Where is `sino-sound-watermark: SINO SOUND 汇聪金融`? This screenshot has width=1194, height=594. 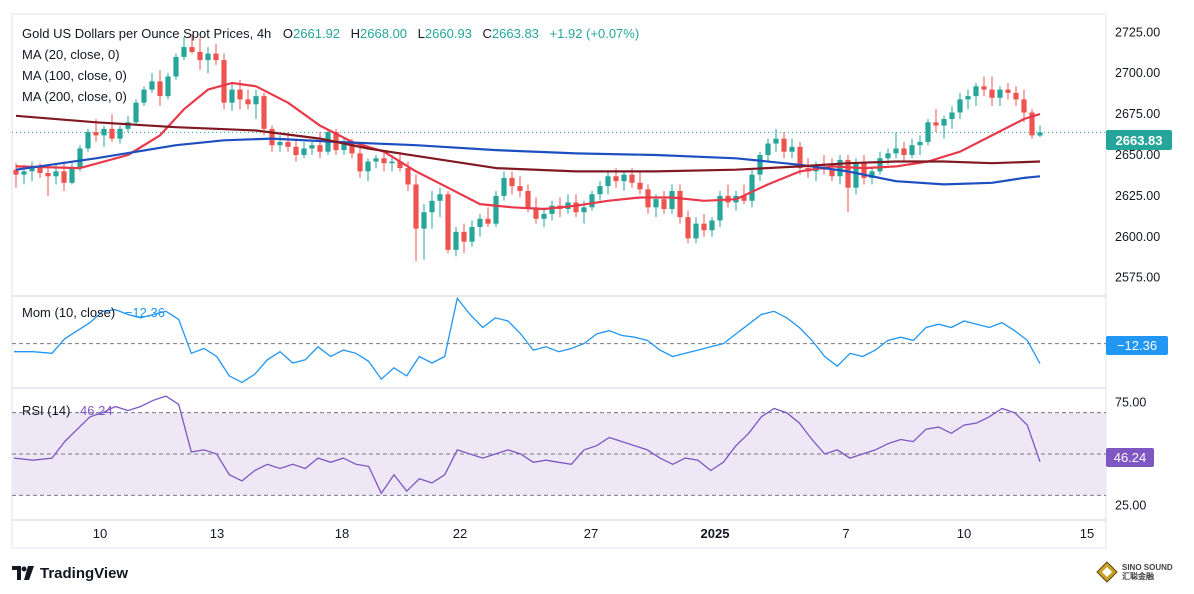
sino-sound-watermark: SINO SOUND 汇聪金融 is located at coordinates (1134, 572).